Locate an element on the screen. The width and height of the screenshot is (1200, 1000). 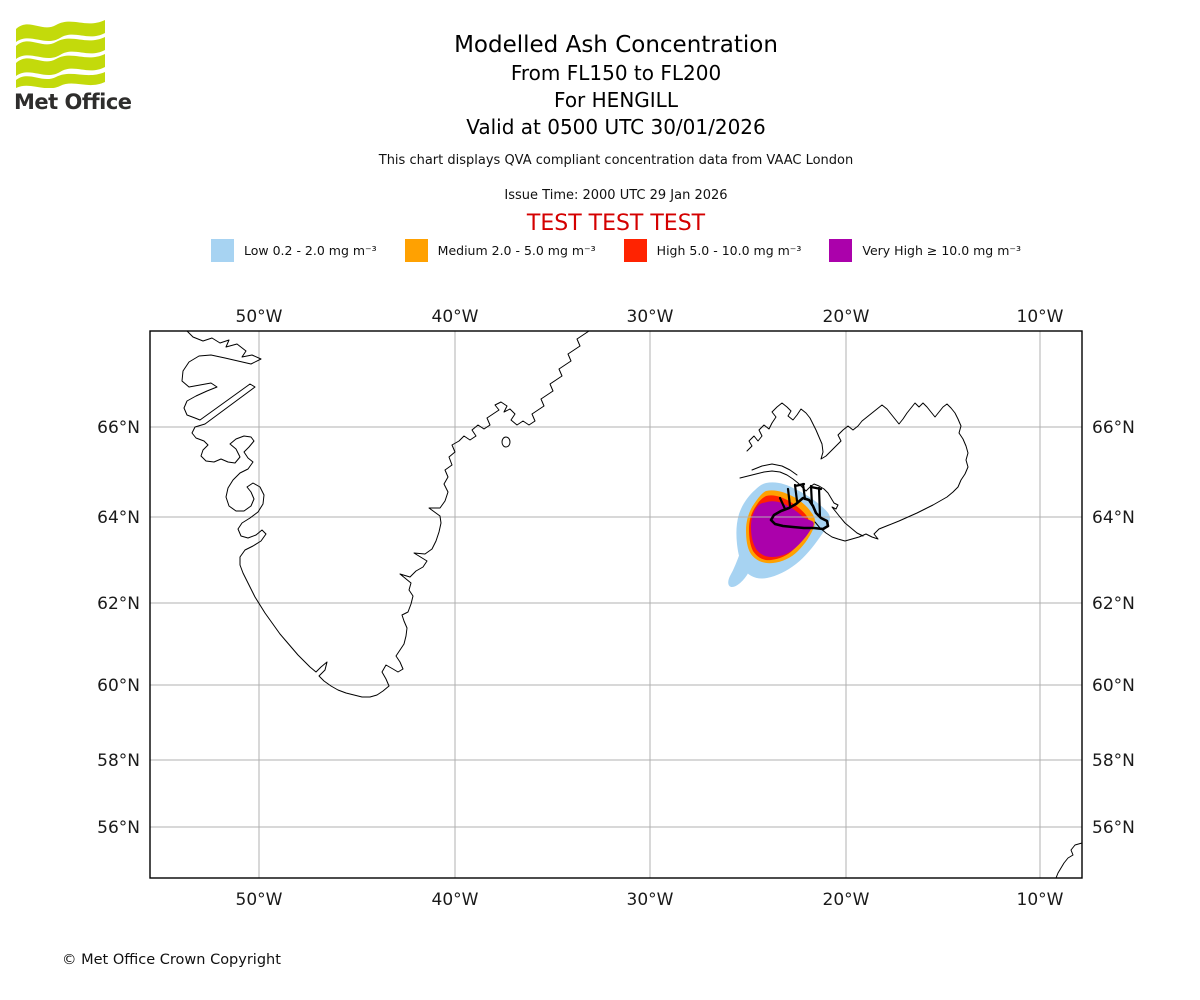
page-title: Modelled Ash Concentration is located at coordinates (616, 45).